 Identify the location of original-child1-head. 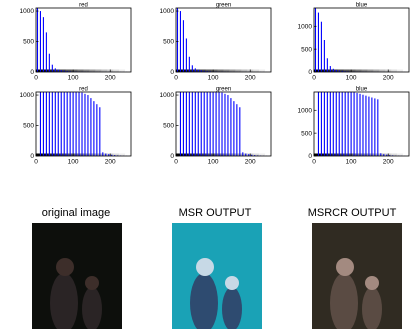
(65, 267).